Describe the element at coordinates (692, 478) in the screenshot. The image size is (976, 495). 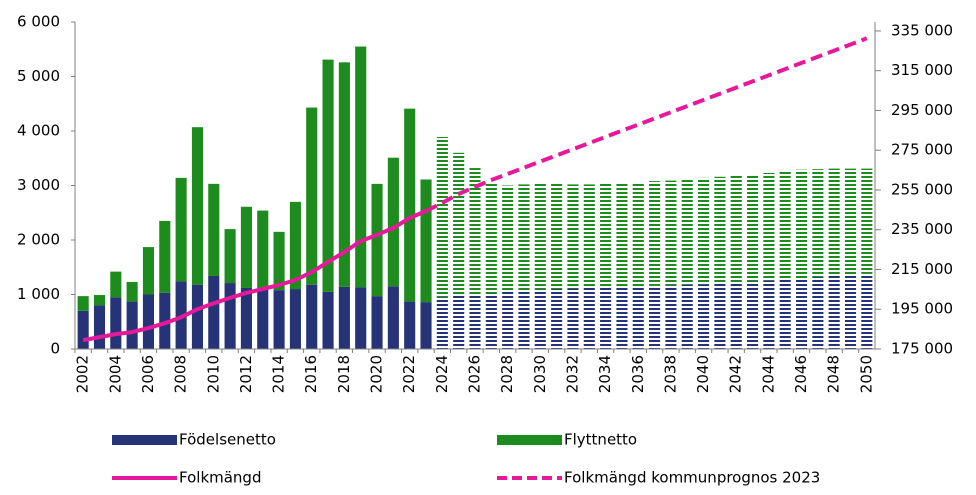
I see `legend-label: Folkmängd kommunprognos 2023` at that location.